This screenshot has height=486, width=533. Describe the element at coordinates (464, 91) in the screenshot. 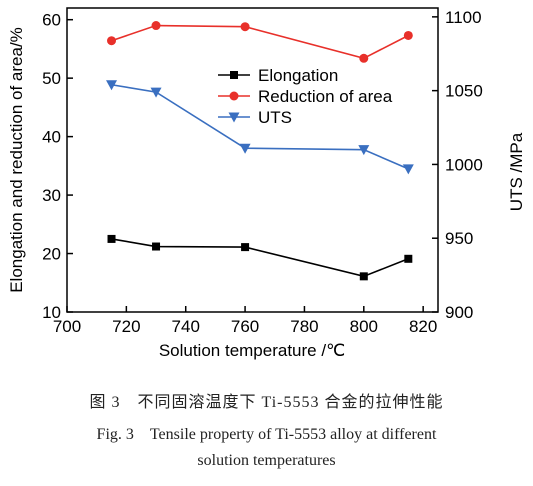

I see `y-right-tick-label: 1050` at that location.